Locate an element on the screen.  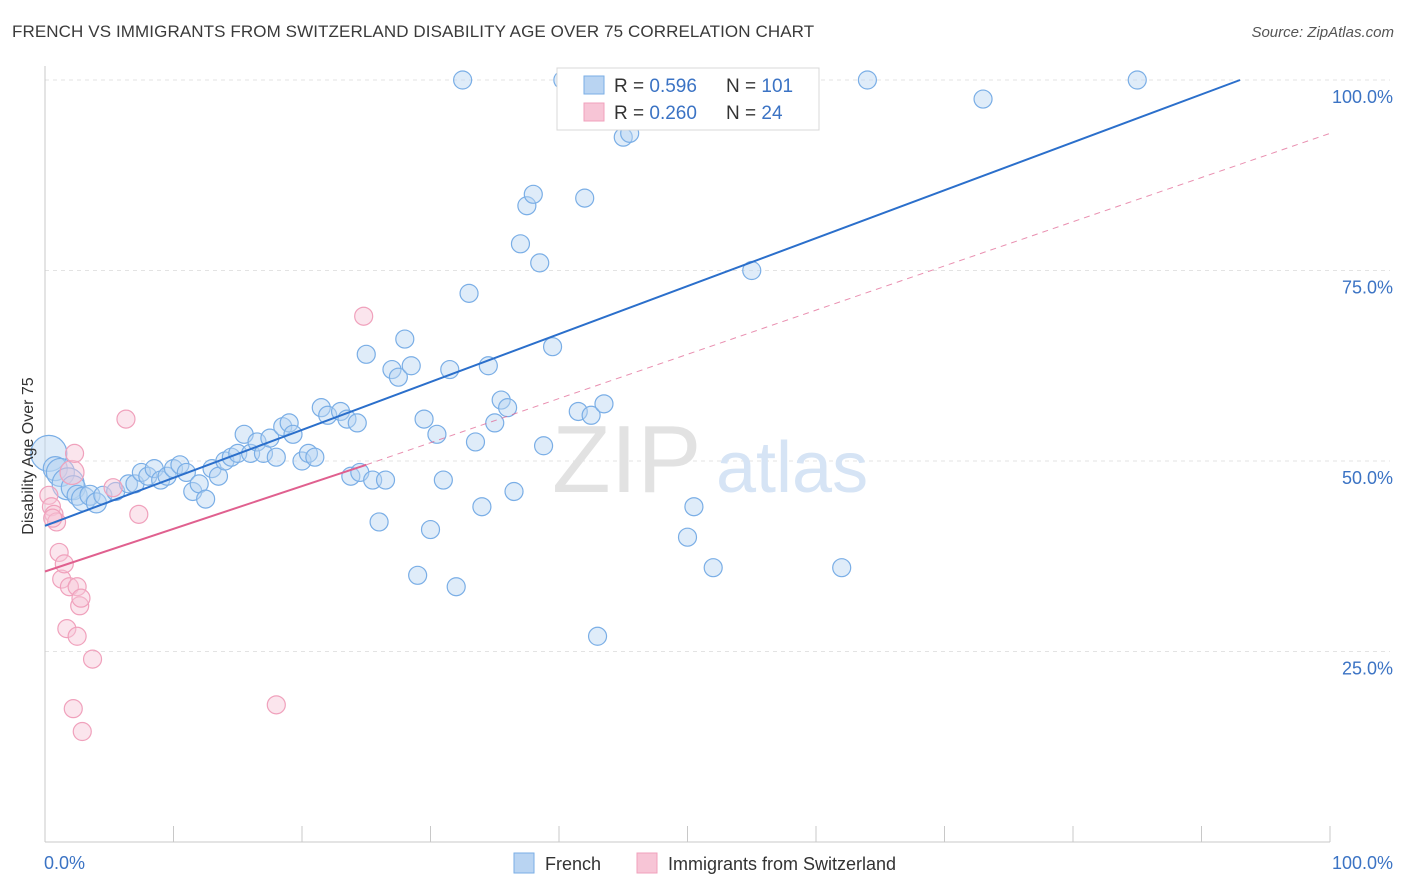
watermark: ZIP atlas is located at coordinates (710, 459).